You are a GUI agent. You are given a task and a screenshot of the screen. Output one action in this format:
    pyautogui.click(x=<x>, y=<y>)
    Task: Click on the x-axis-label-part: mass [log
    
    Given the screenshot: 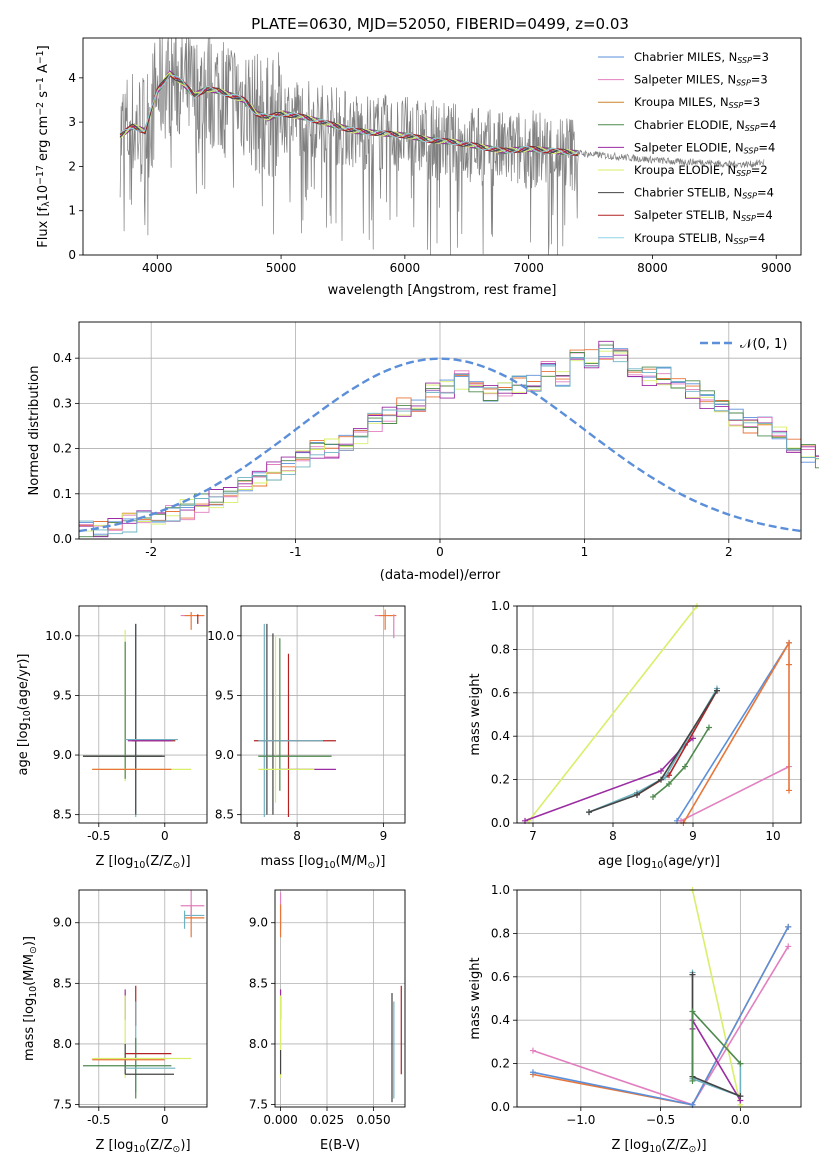 What is the action you would take?
    pyautogui.click(x=292, y=861)
    